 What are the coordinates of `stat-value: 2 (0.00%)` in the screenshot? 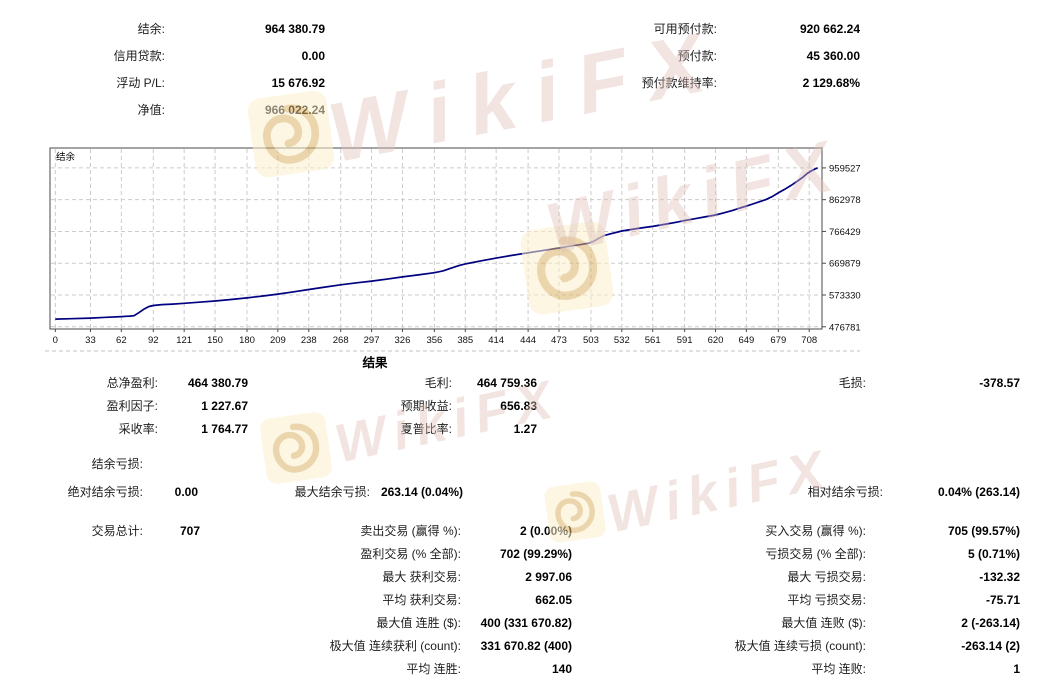 It's located at (545, 531).